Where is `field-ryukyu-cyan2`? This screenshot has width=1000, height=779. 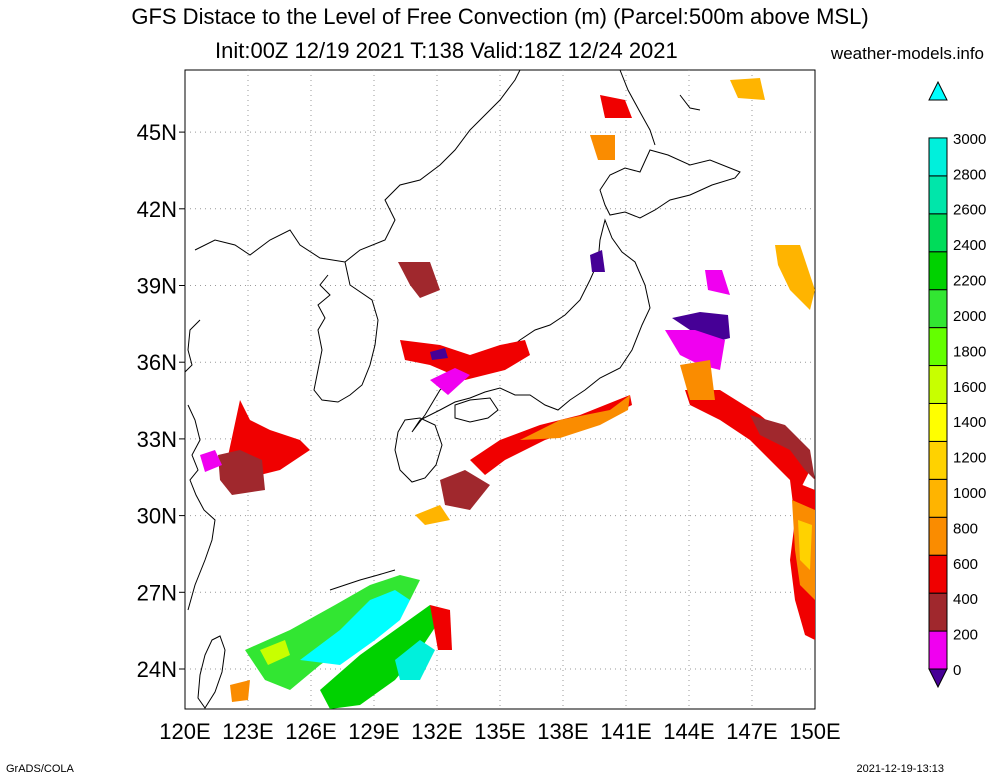
field-ryukyu-cyan2 is located at coordinates (415, 660).